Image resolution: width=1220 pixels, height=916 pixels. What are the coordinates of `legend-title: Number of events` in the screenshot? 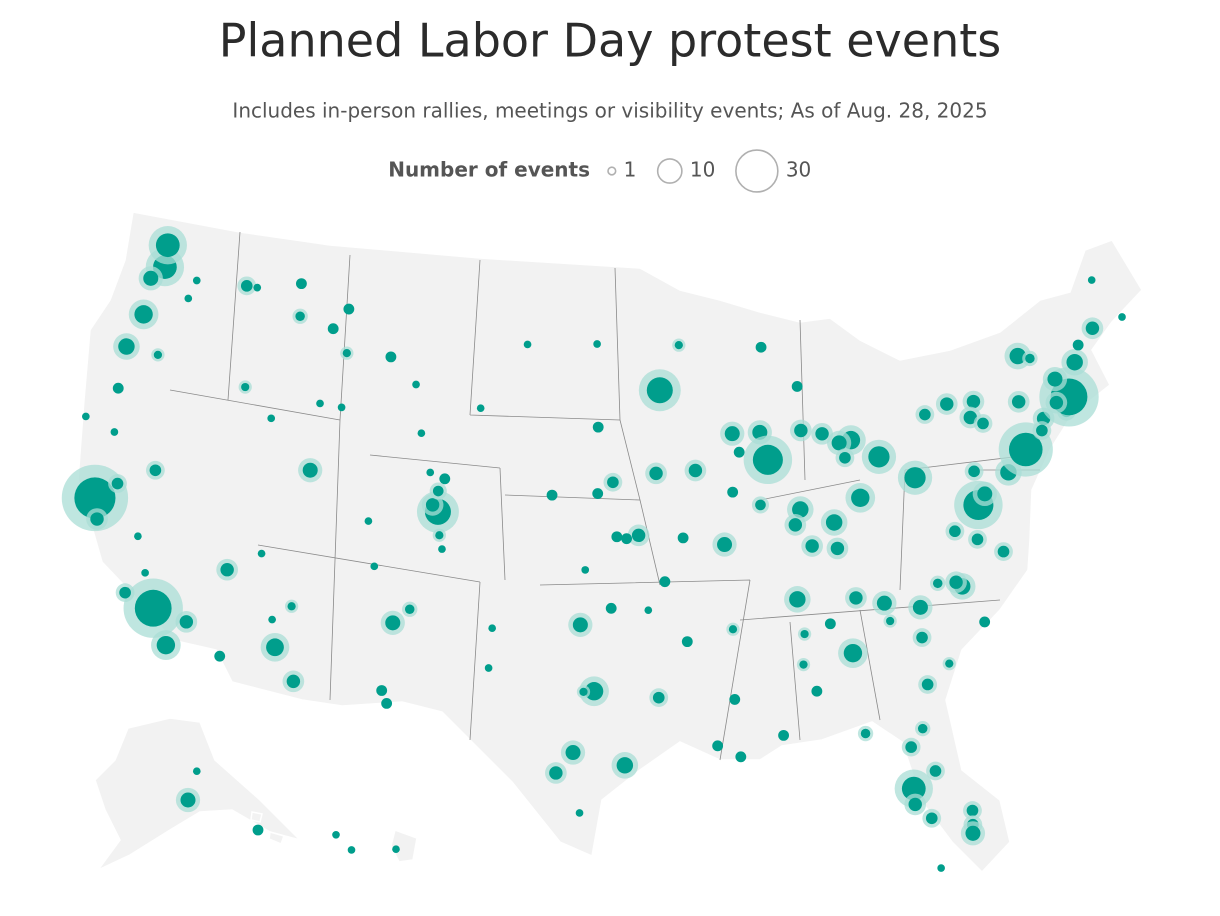 It's located at (489, 170).